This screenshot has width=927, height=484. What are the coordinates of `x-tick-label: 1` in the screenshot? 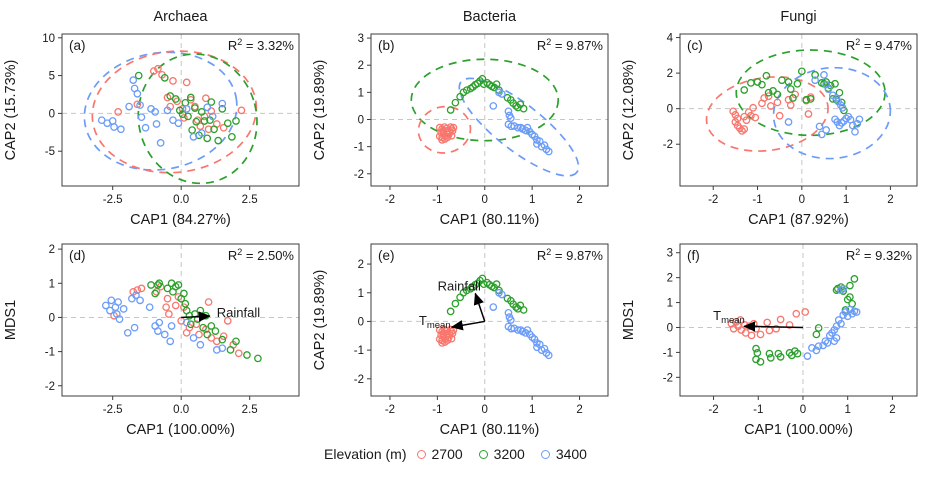 It's located at (846, 200).